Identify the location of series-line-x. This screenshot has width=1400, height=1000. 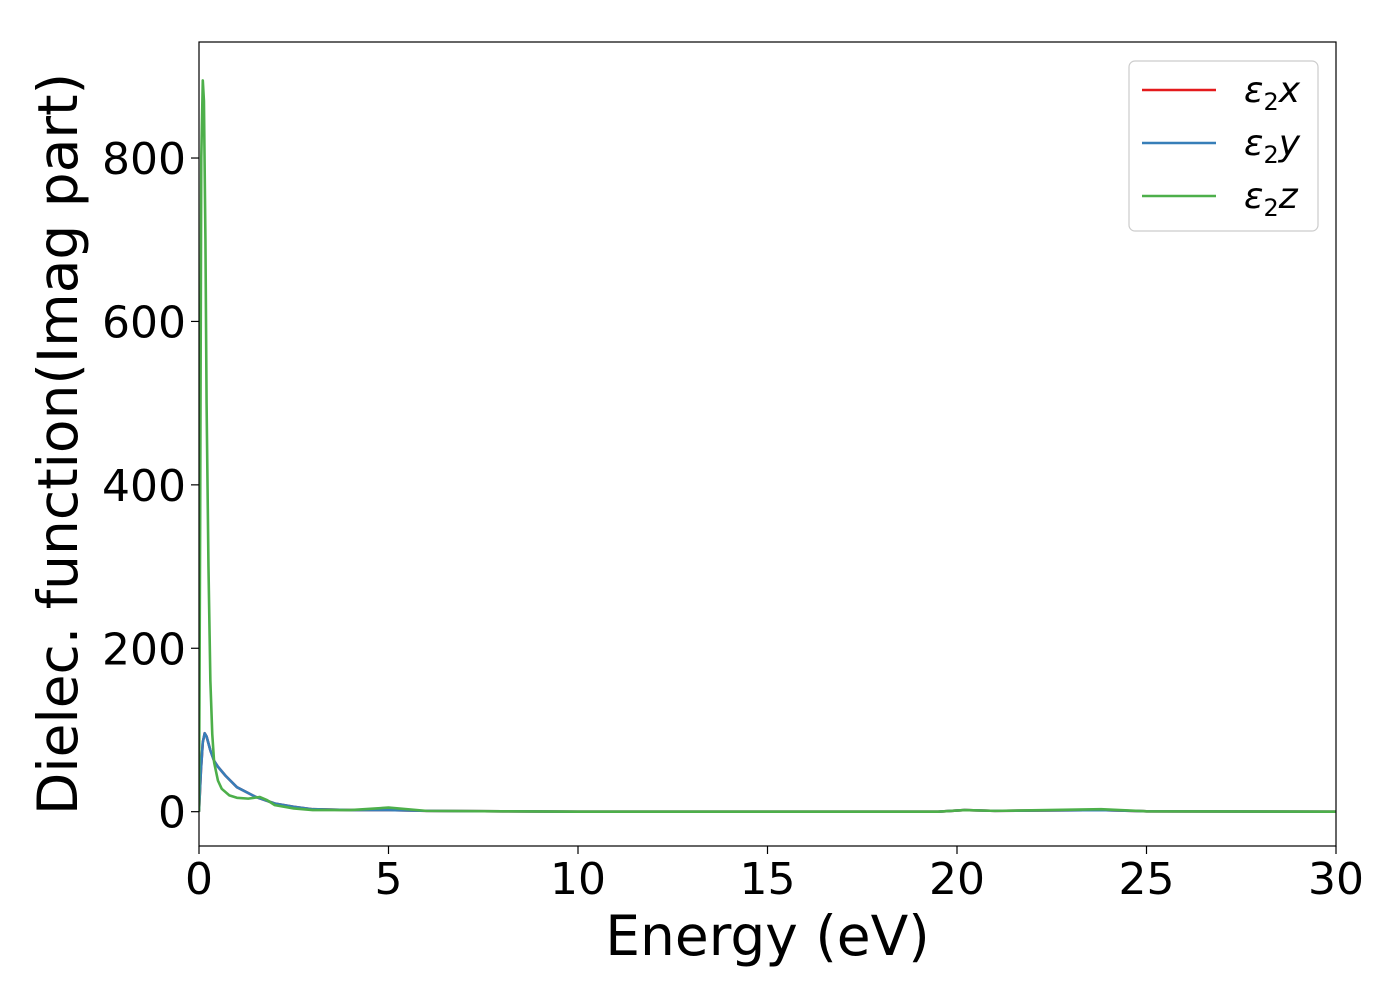
(767, 772).